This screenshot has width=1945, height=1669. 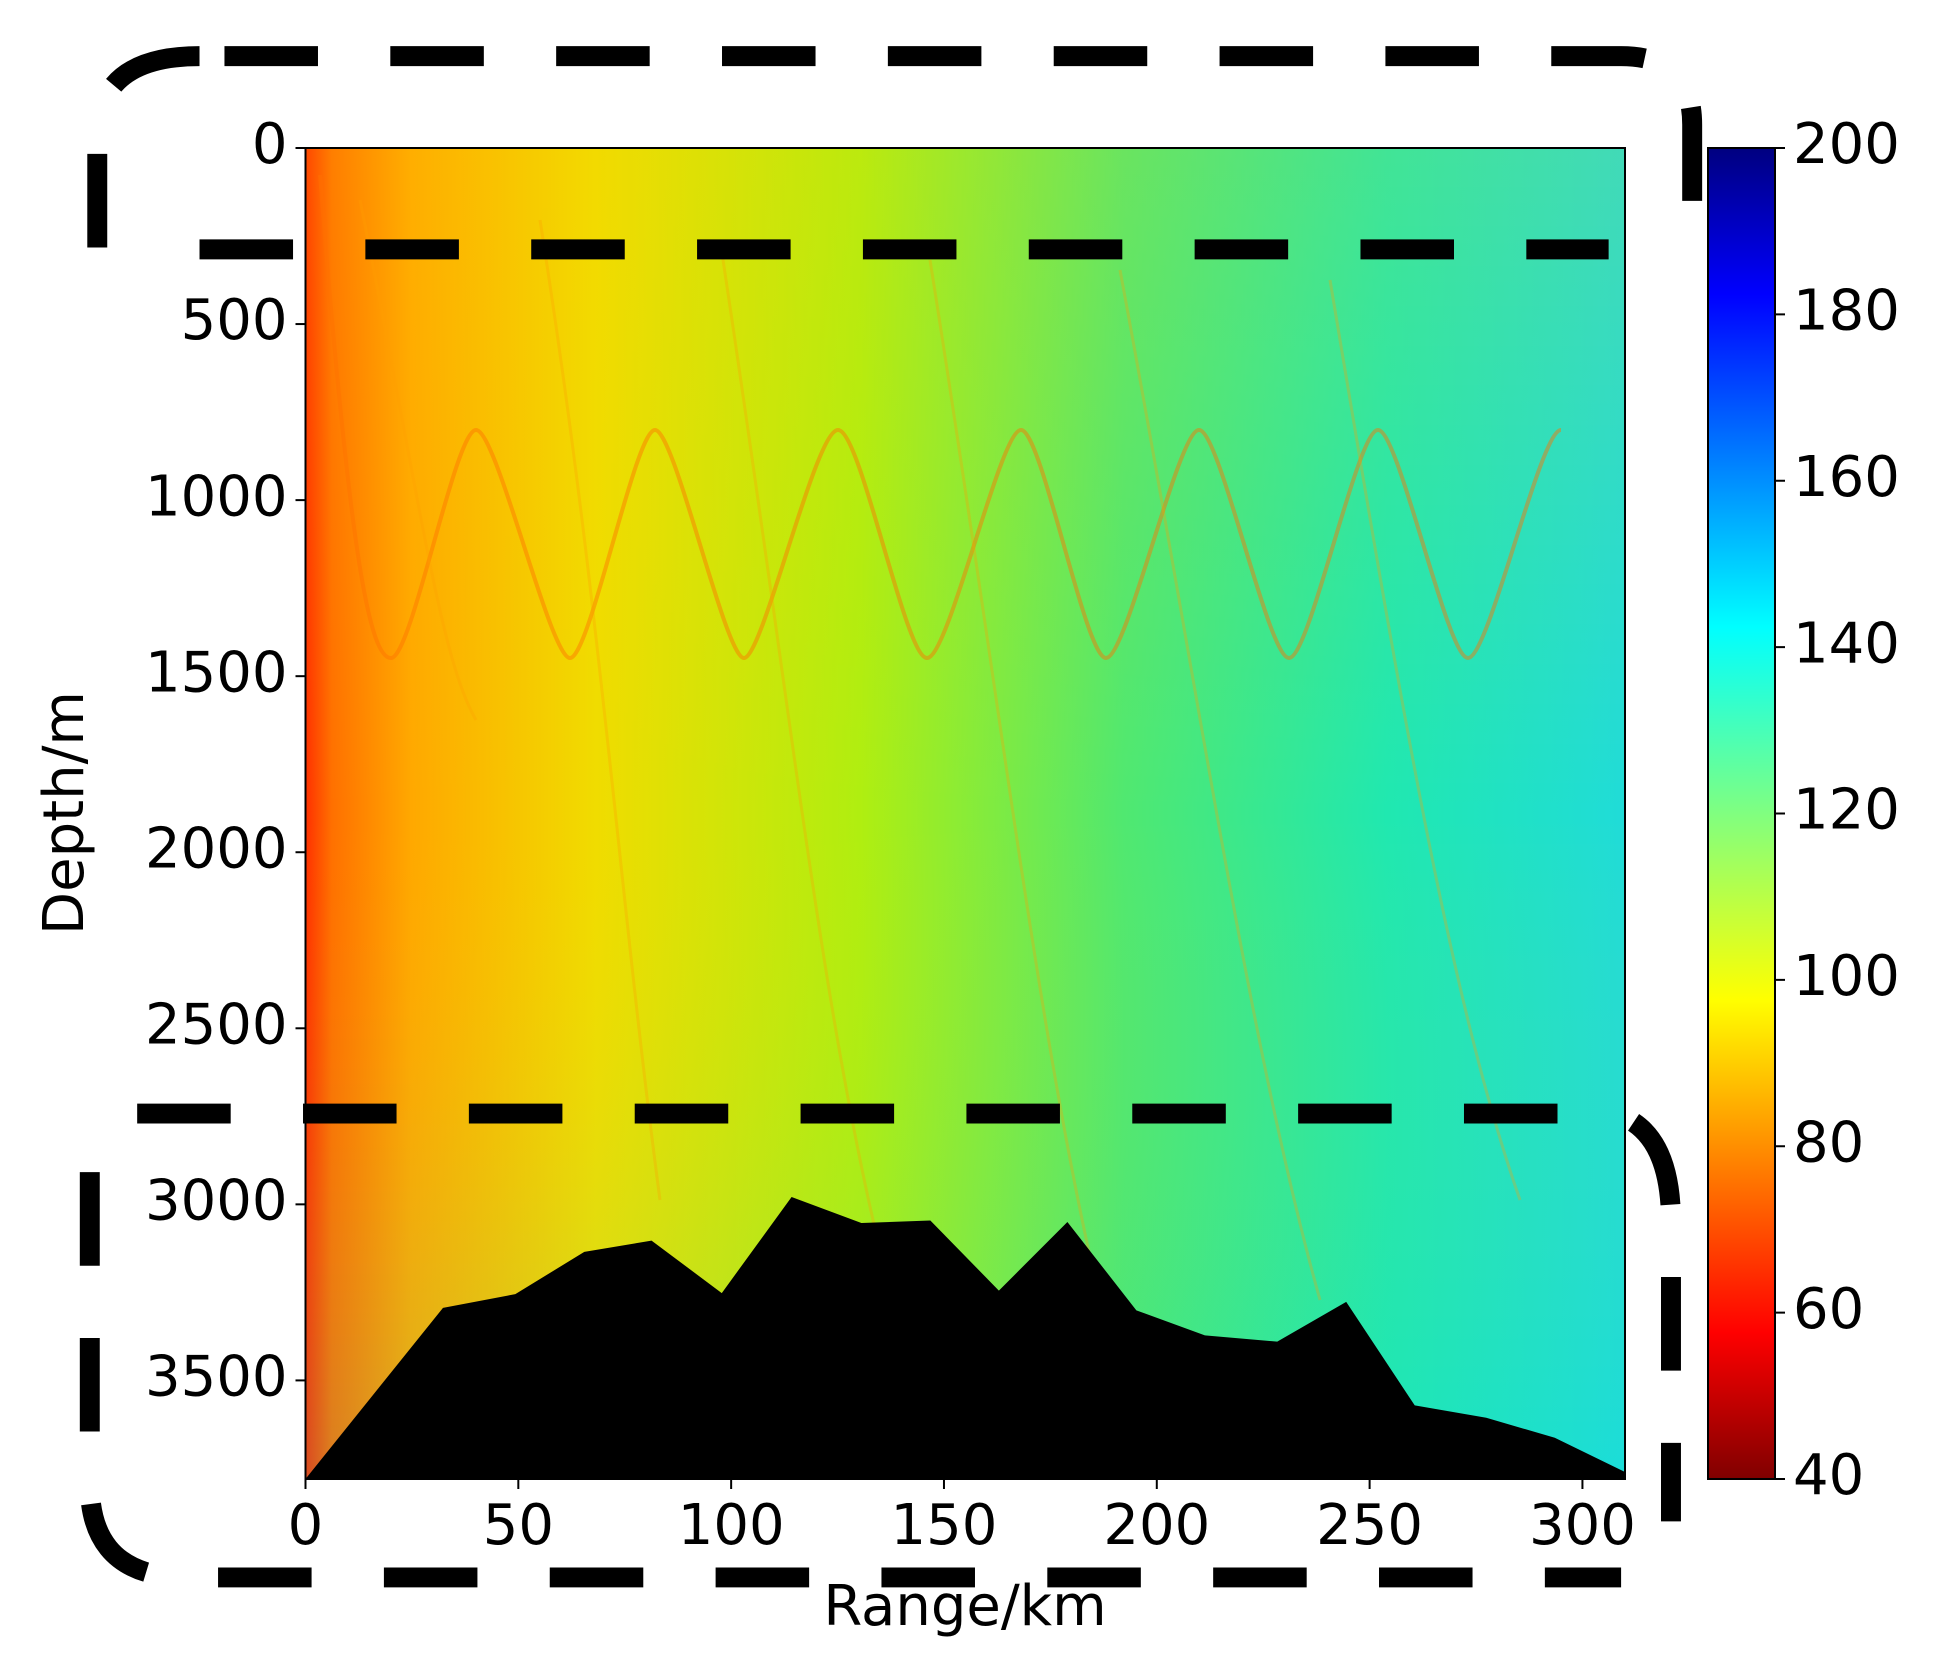 I want to click on x-tick-label: 200, so click(x=1156, y=1525).